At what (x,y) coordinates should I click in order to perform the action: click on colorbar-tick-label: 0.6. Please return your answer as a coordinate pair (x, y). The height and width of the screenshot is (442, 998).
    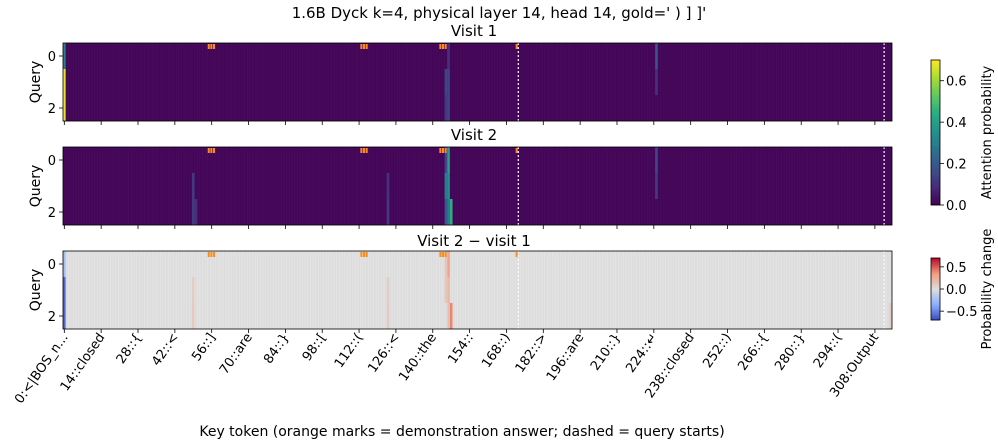
    Looking at the image, I should click on (956, 82).